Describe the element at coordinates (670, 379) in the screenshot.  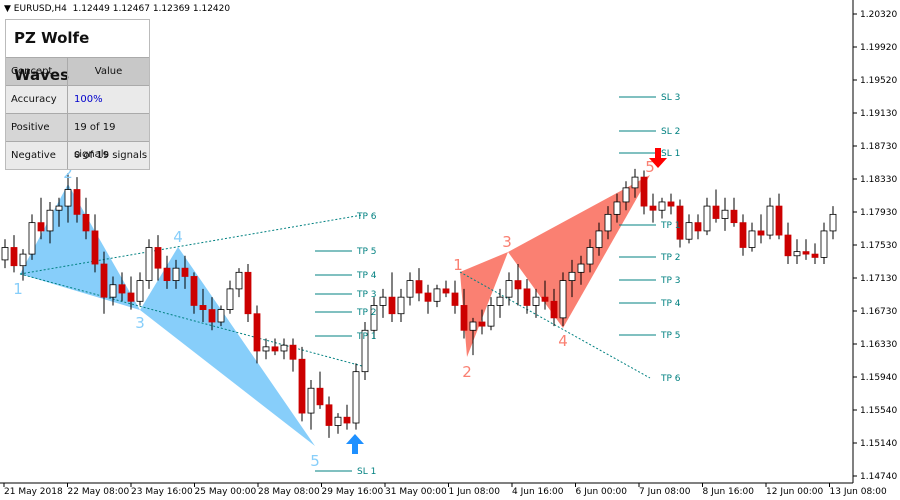
I see `level-label: TP 6` at that location.